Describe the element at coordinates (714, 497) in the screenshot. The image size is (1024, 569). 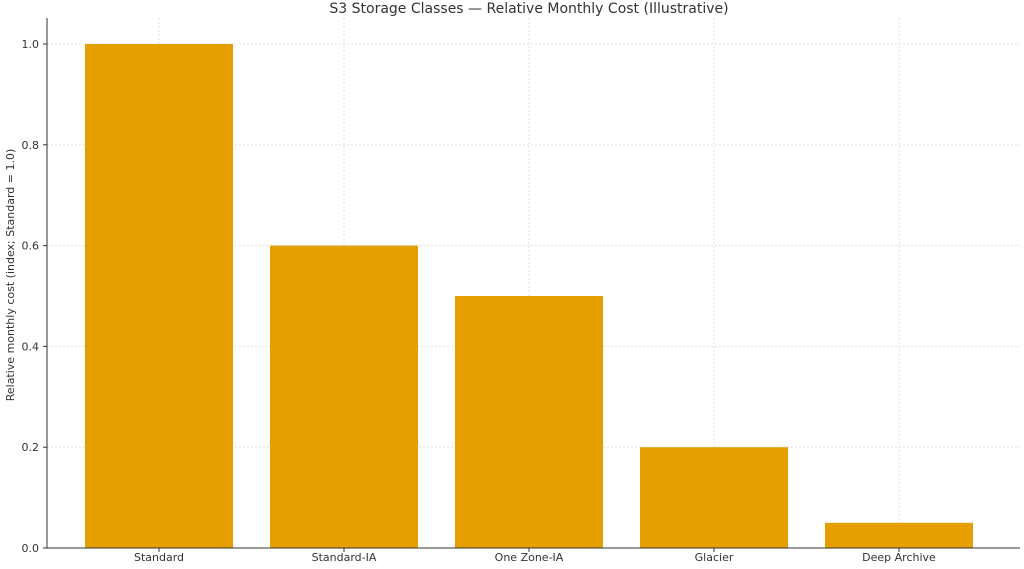
I see `bar-glacier` at that location.